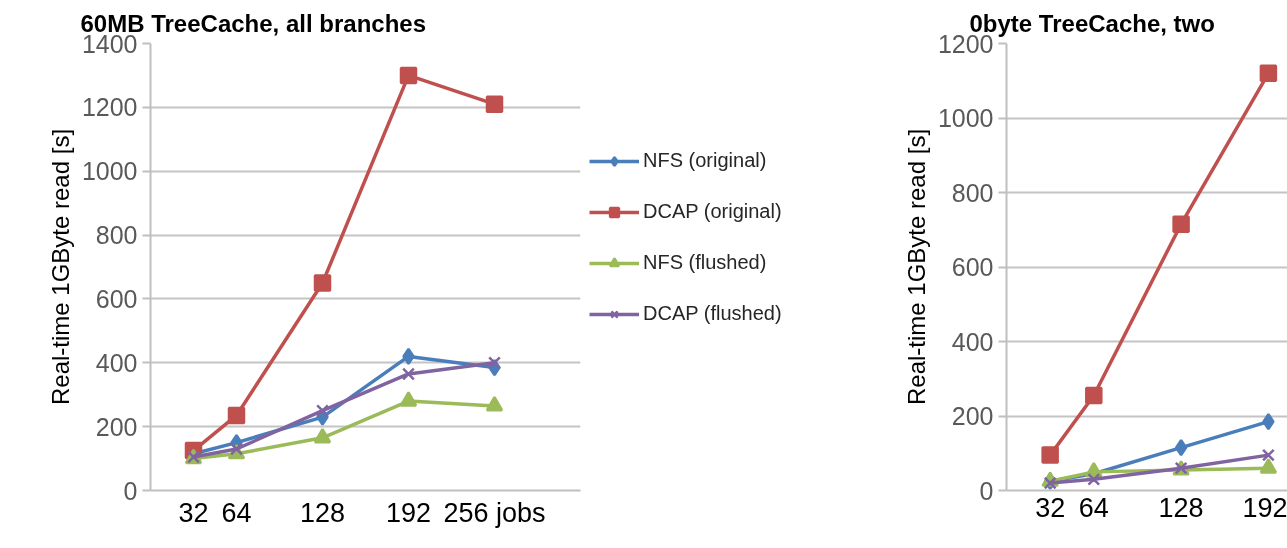  Describe the element at coordinates (712, 313) in the screenshot. I see `legend-label: DCAP (flushed)` at that location.